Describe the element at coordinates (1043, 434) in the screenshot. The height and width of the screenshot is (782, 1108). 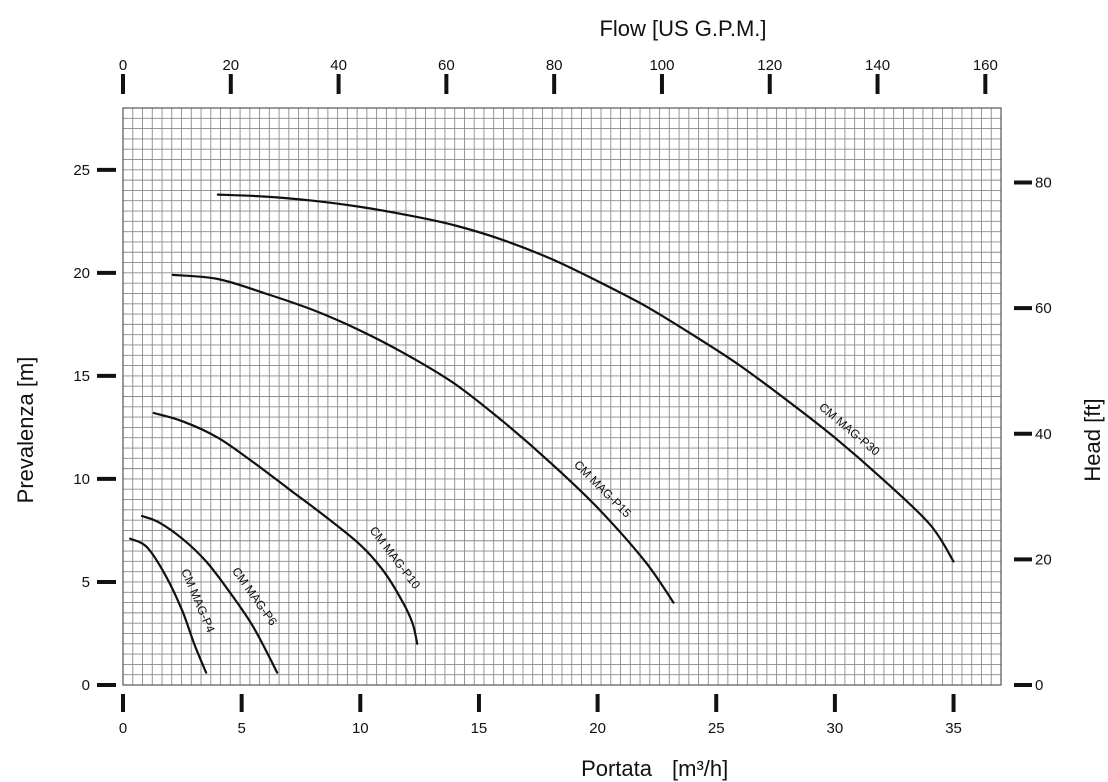
I see `y-right-tick-label: 40` at that location.